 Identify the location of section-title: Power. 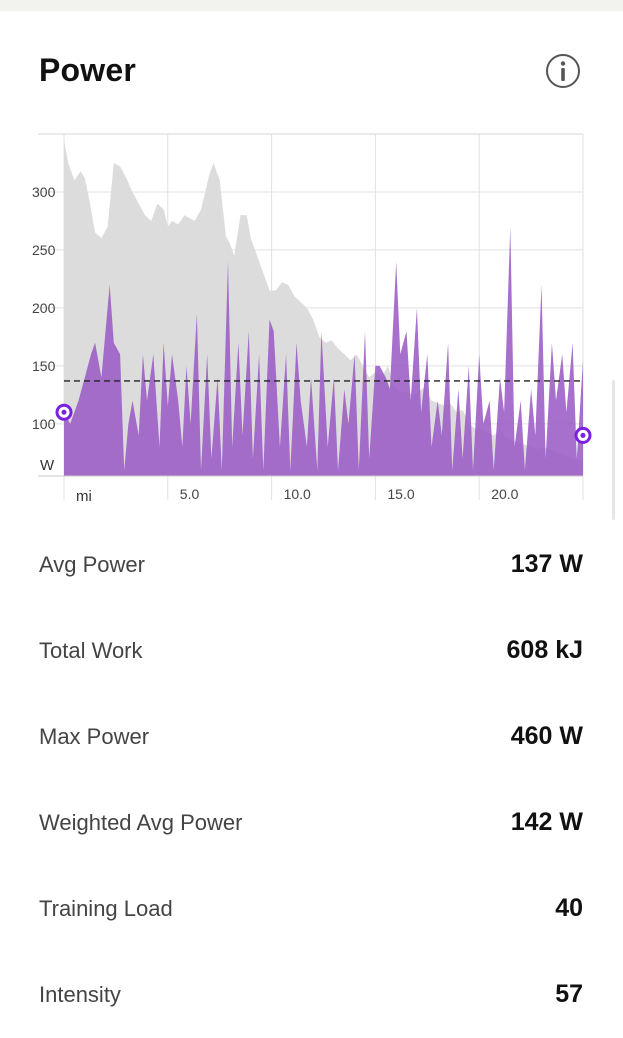
(88, 70).